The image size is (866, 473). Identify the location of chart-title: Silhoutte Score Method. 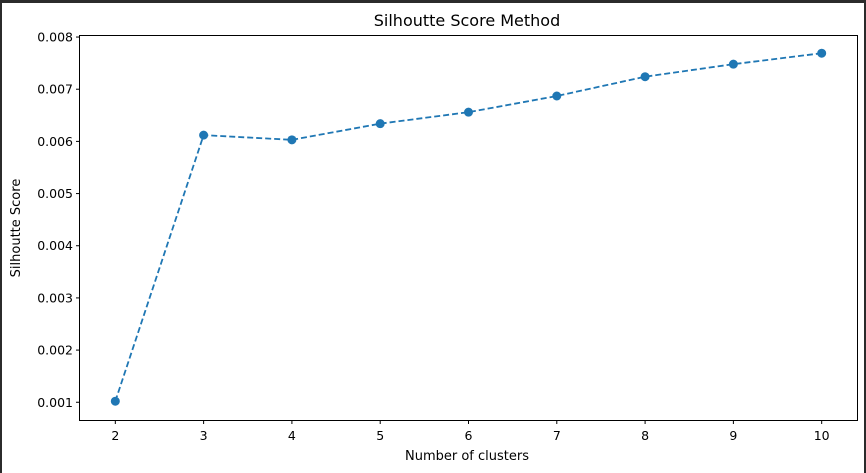
(467, 20).